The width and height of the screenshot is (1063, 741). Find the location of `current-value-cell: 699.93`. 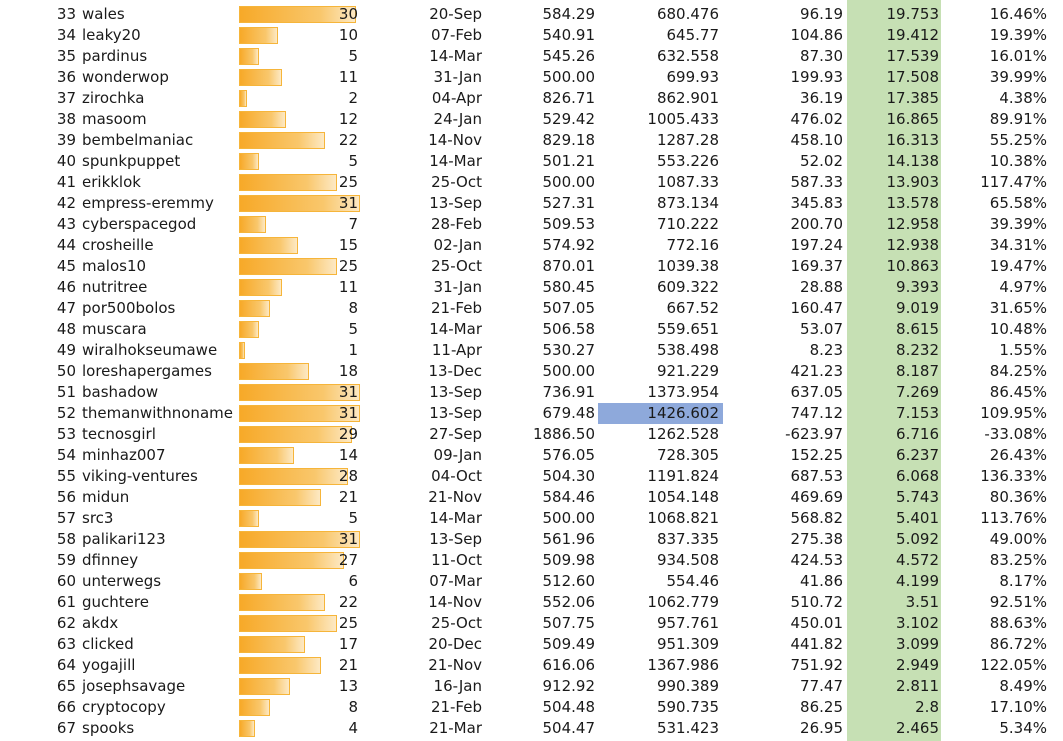

current-value-cell: 699.93 is located at coordinates (693, 77).